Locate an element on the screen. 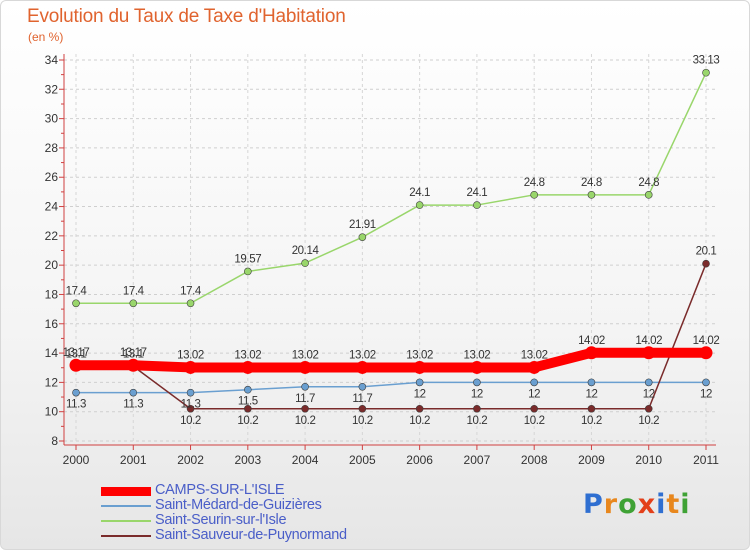 Image resolution: width=750 pixels, height=550 pixels. y-tick-label: 30 is located at coordinates (52, 119).